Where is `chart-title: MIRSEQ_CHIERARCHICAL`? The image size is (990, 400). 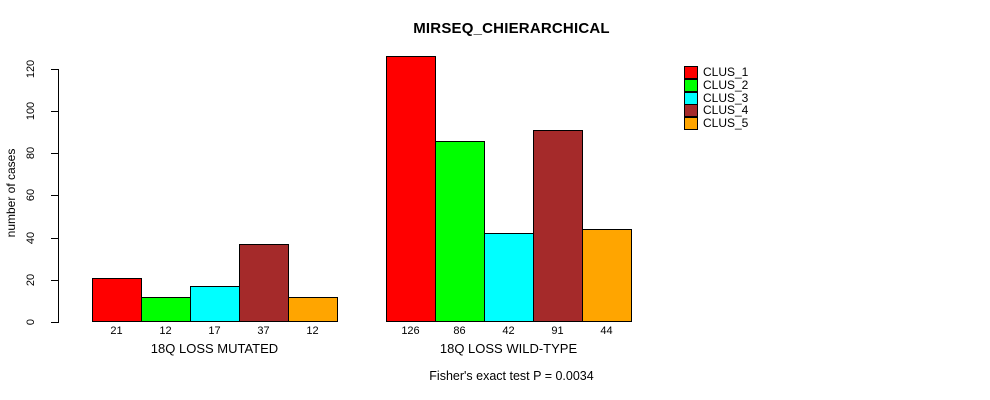 chart-title: MIRSEQ_CHIERARCHICAL is located at coordinates (511, 28).